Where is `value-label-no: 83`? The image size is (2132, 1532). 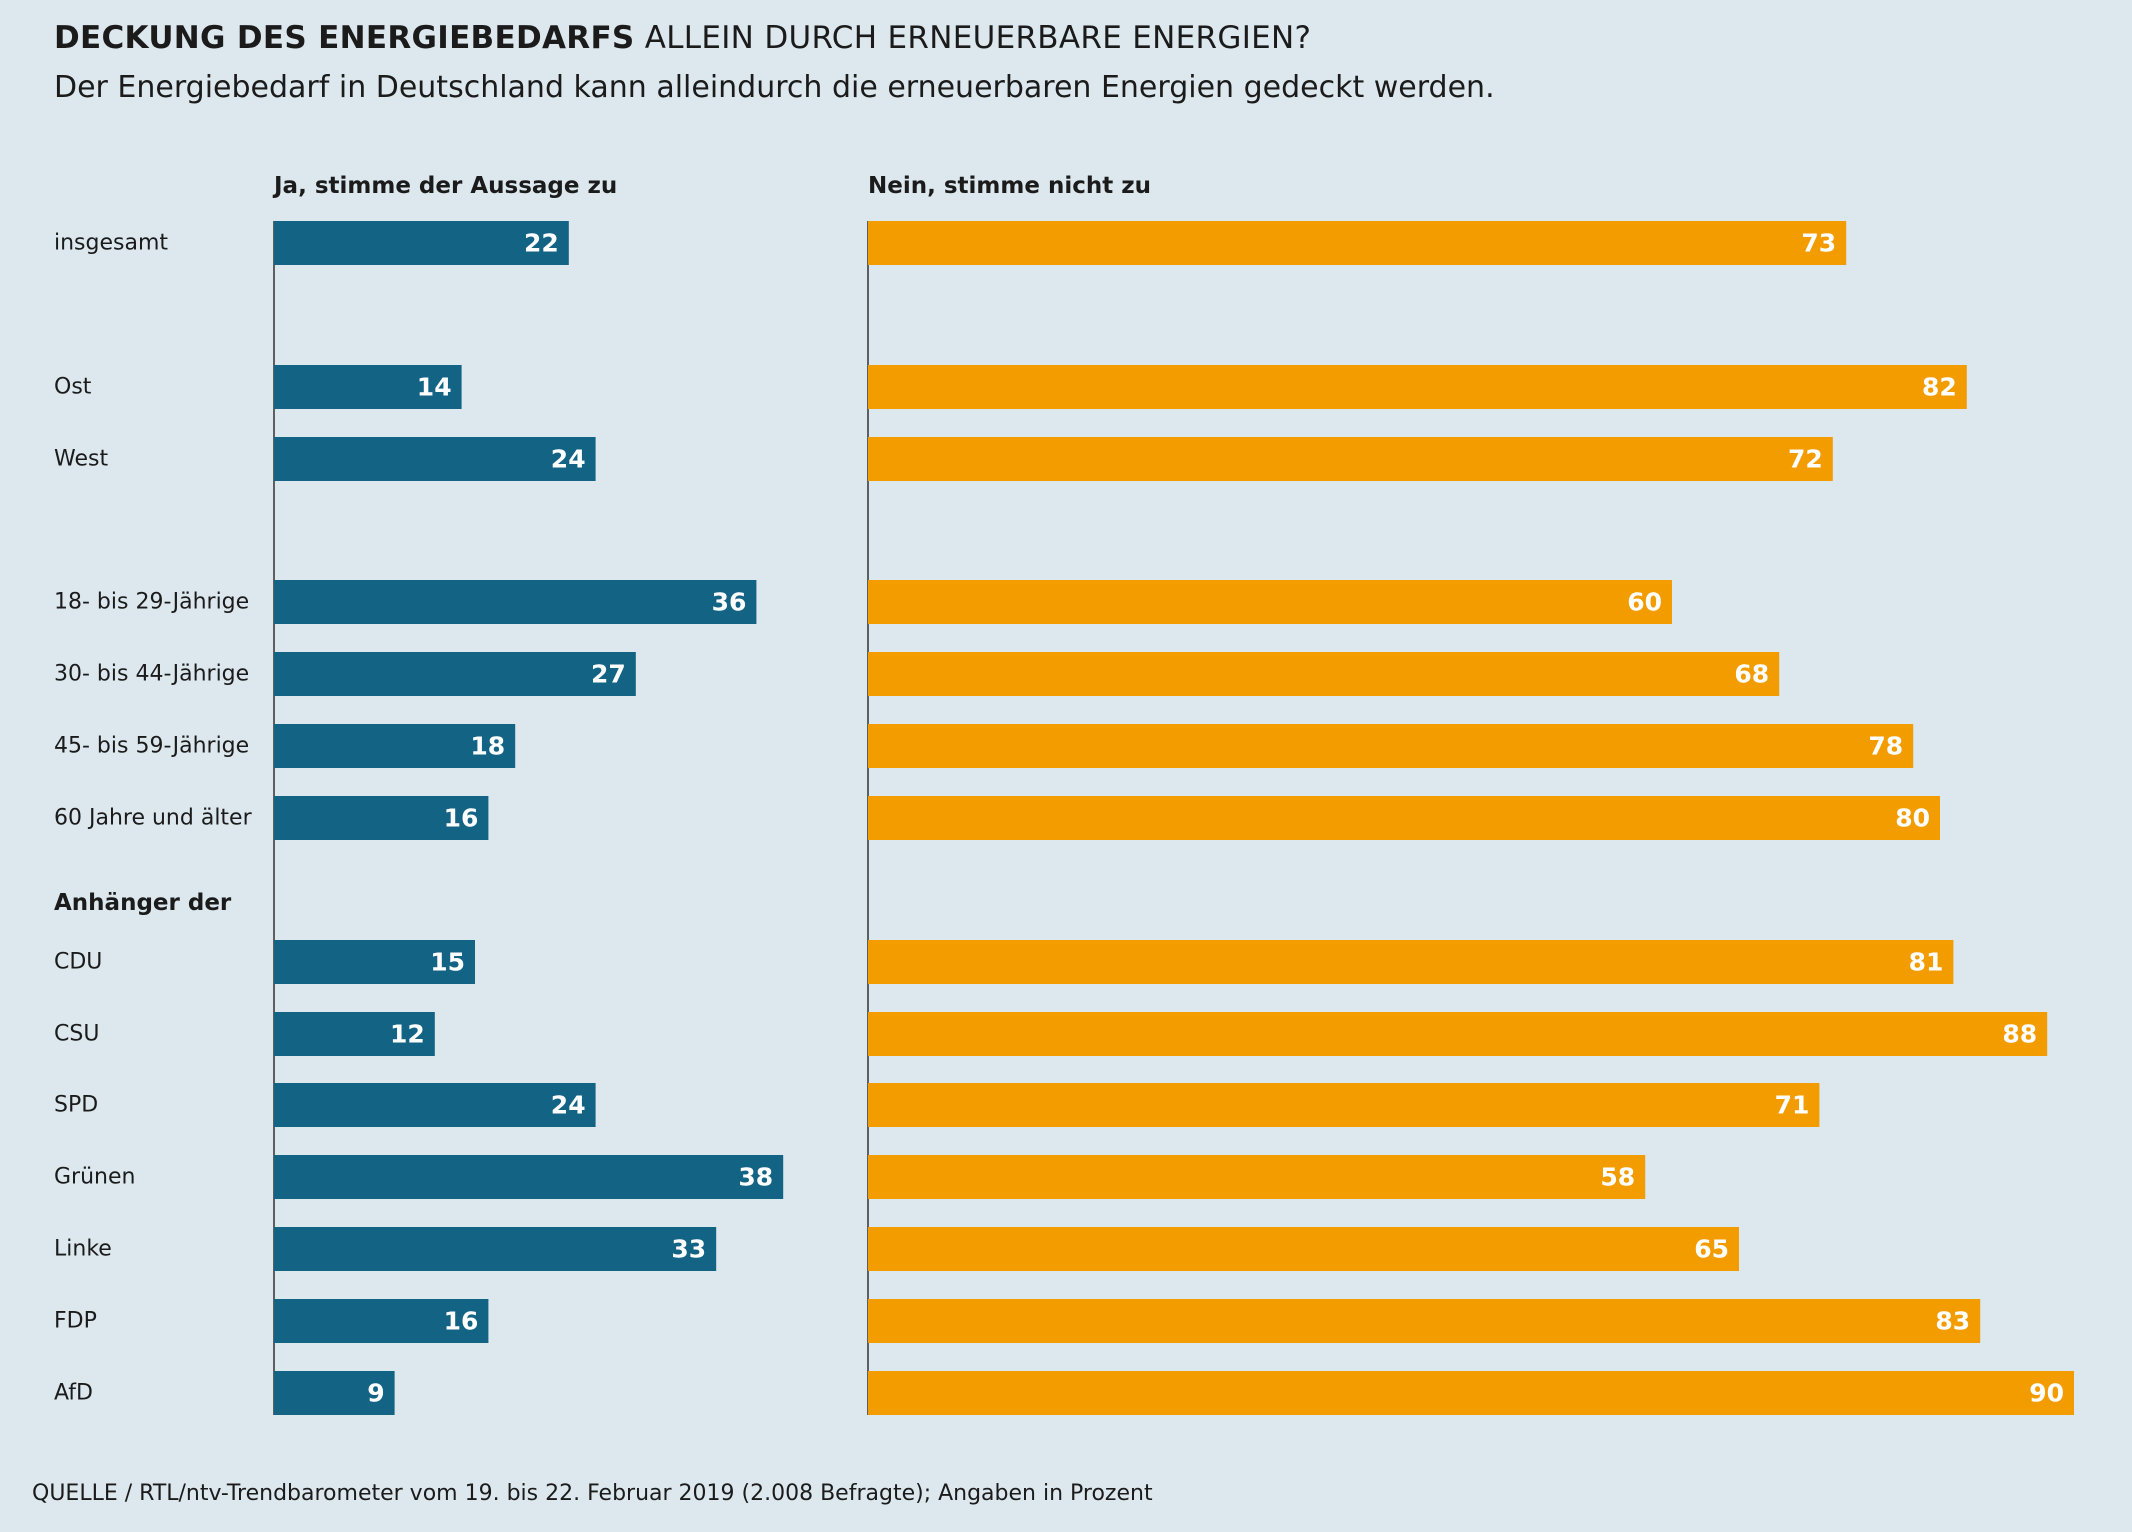 value-label-no: 83 is located at coordinates (1952, 1321).